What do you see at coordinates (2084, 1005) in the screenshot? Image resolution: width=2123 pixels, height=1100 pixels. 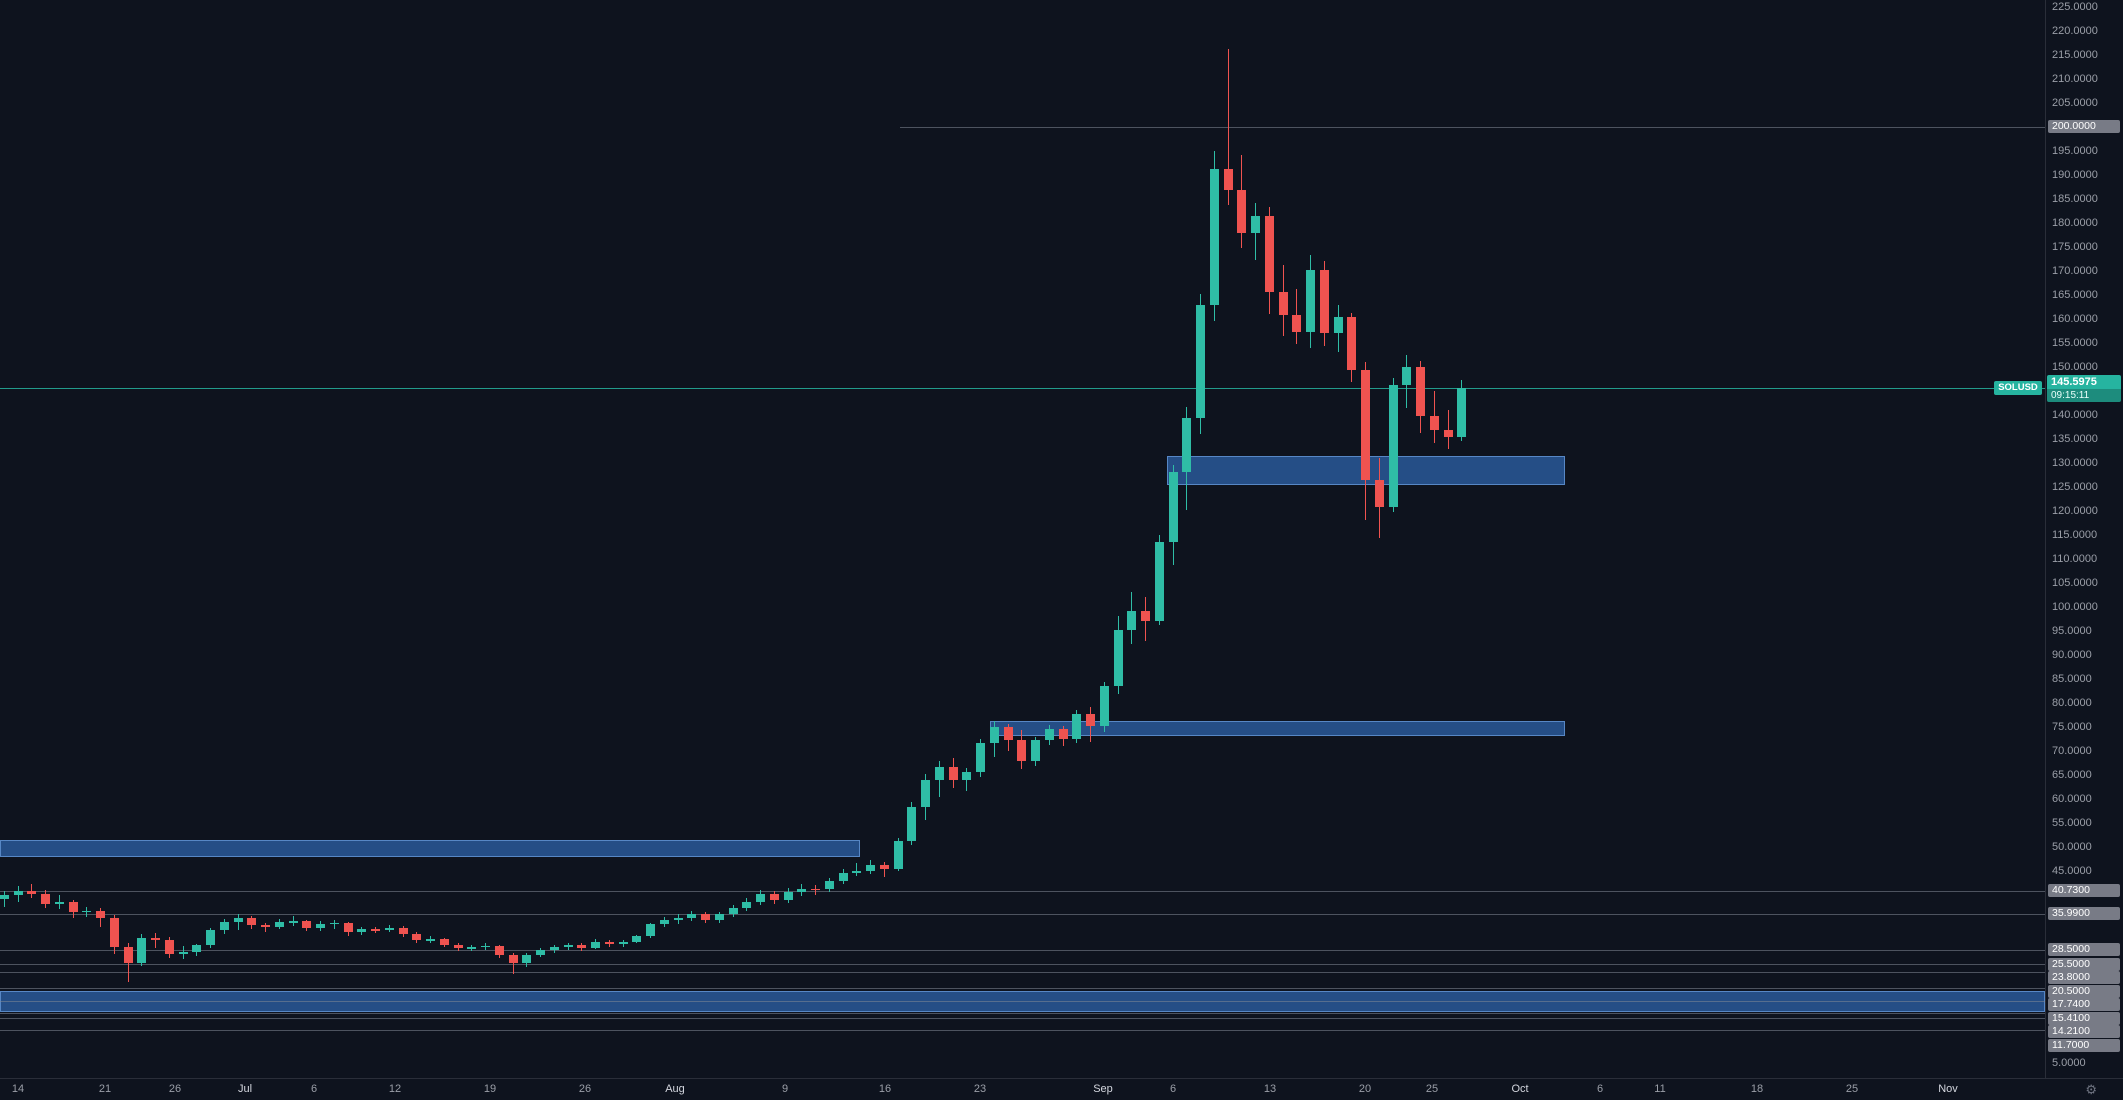 I see `price-line-label: 17.7400` at bounding box center [2084, 1005].